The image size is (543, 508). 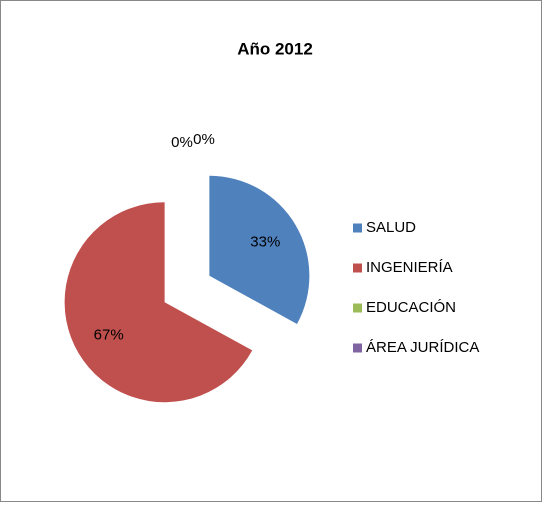 I want to click on data-label: 33%, so click(x=265, y=242).